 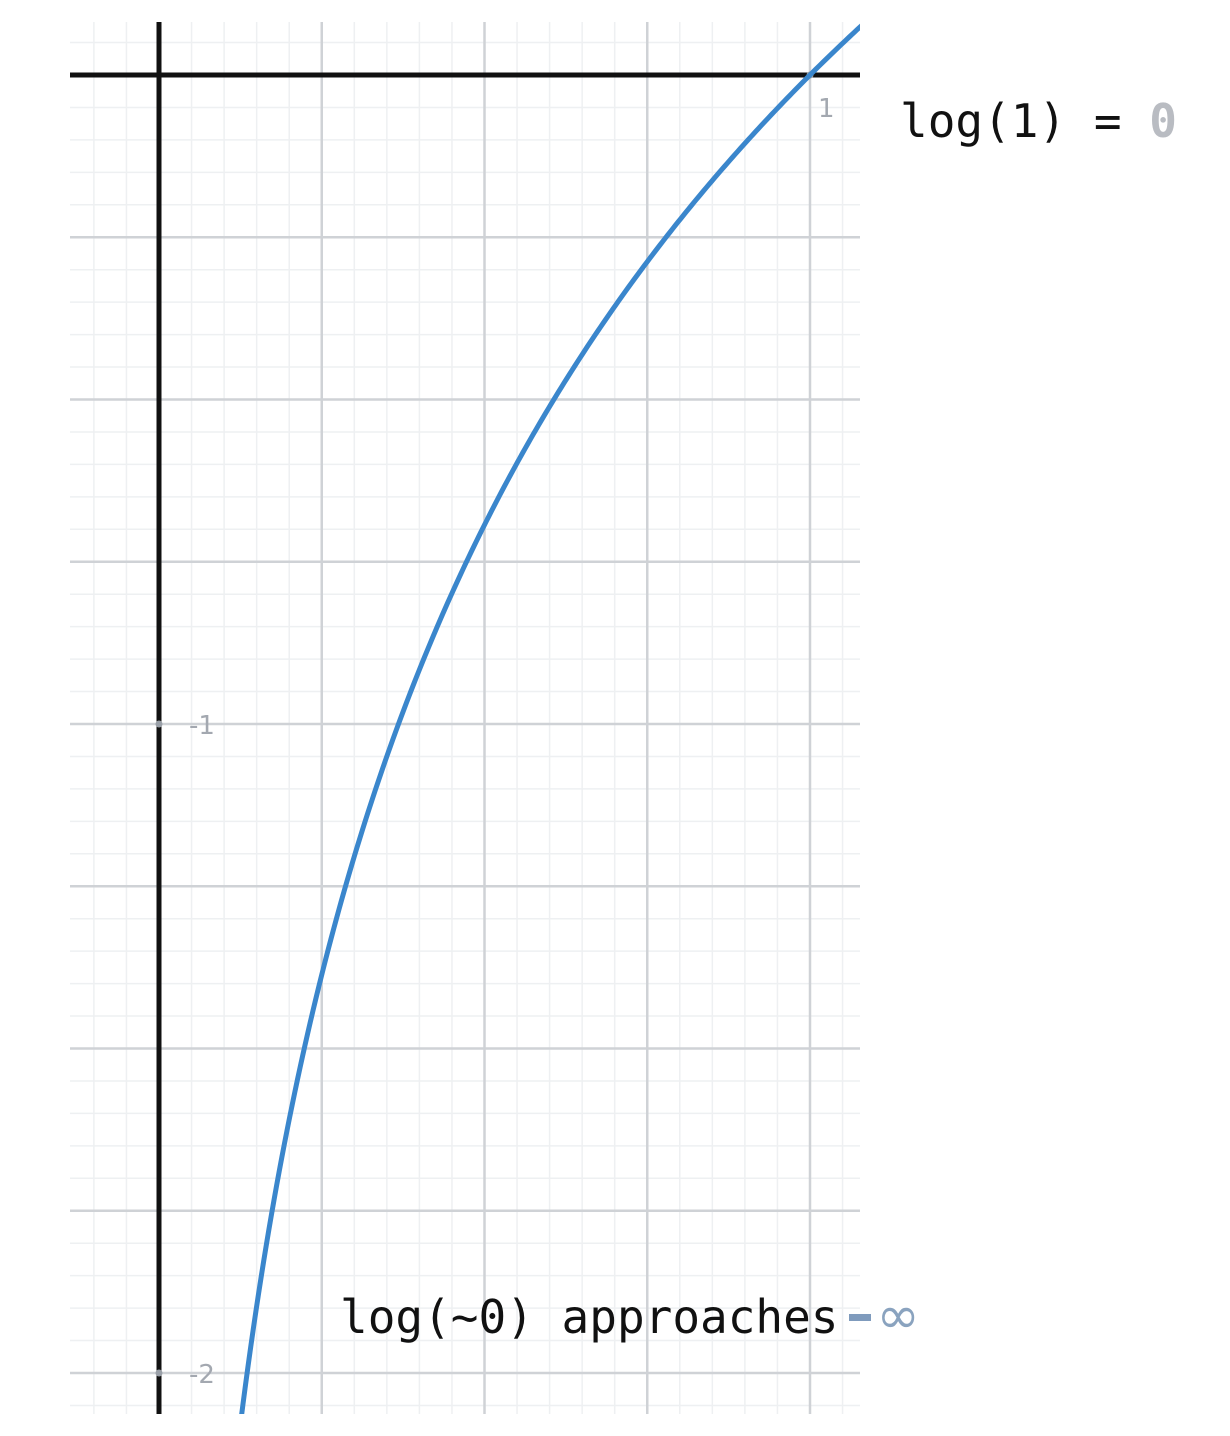 What do you see at coordinates (898, 1316) in the screenshot?
I see `log-zero-value: ∞` at bounding box center [898, 1316].